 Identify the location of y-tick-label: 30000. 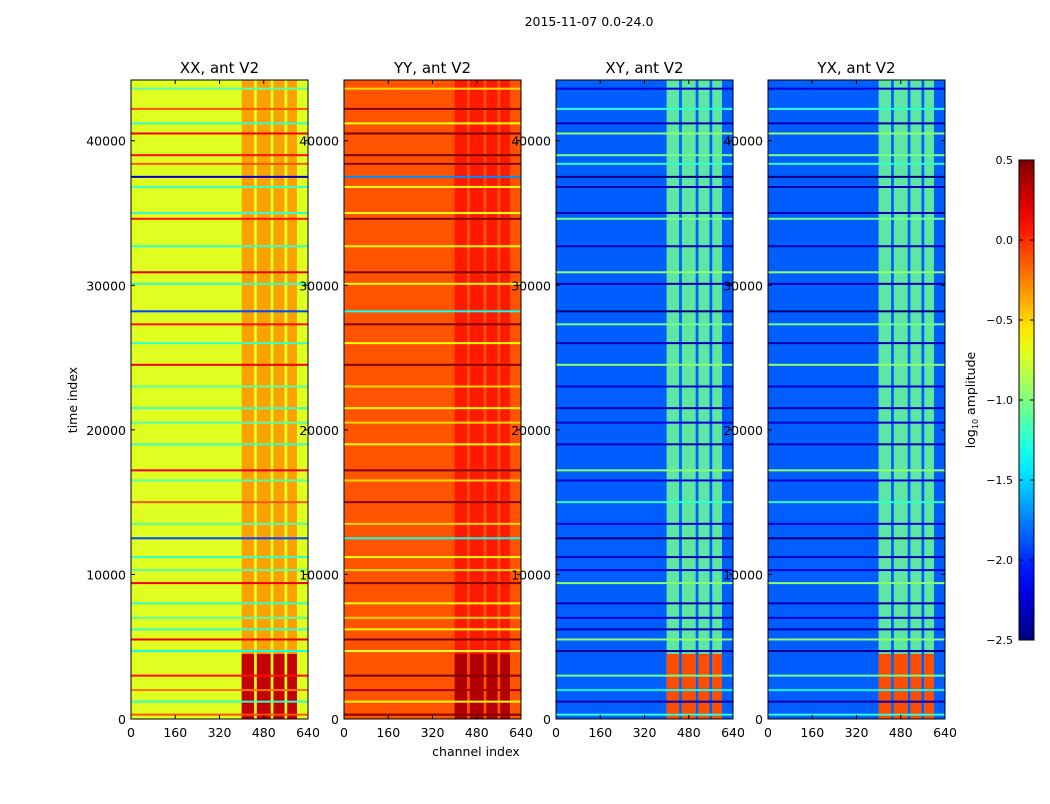
(106, 285).